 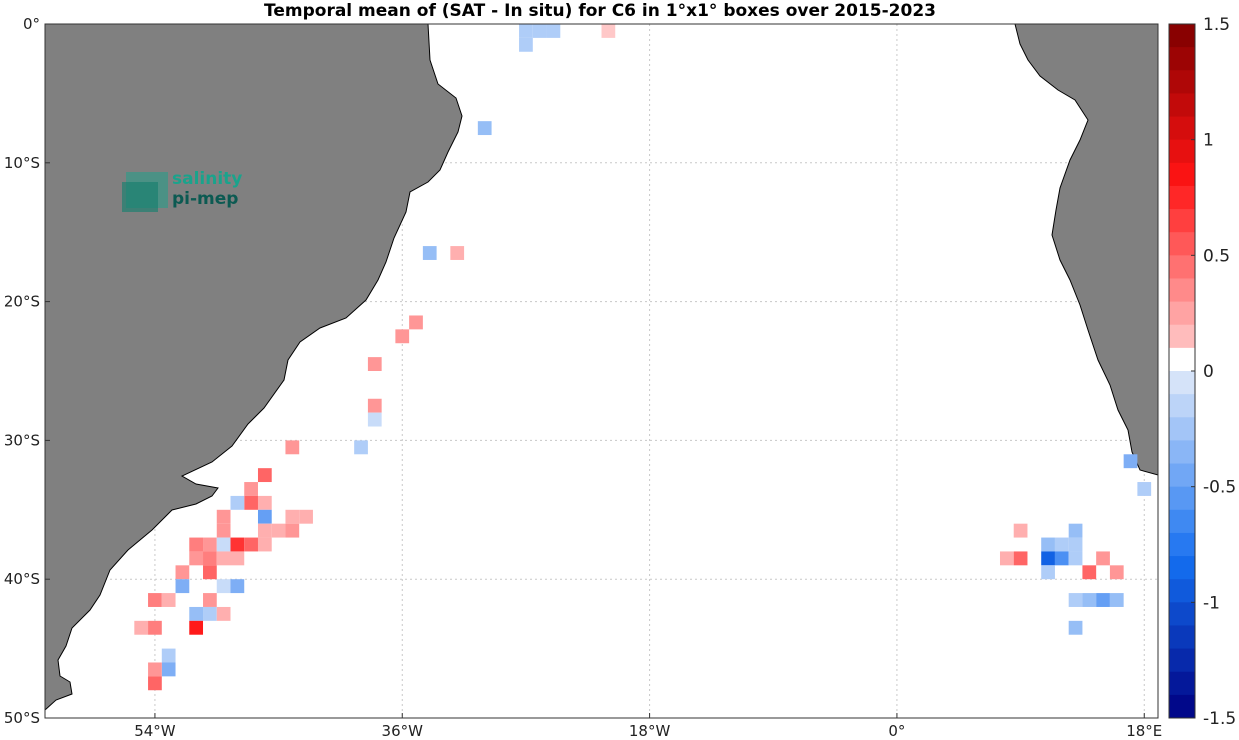 What do you see at coordinates (1086, 249) in the screenshot?
I see `africa-land` at bounding box center [1086, 249].